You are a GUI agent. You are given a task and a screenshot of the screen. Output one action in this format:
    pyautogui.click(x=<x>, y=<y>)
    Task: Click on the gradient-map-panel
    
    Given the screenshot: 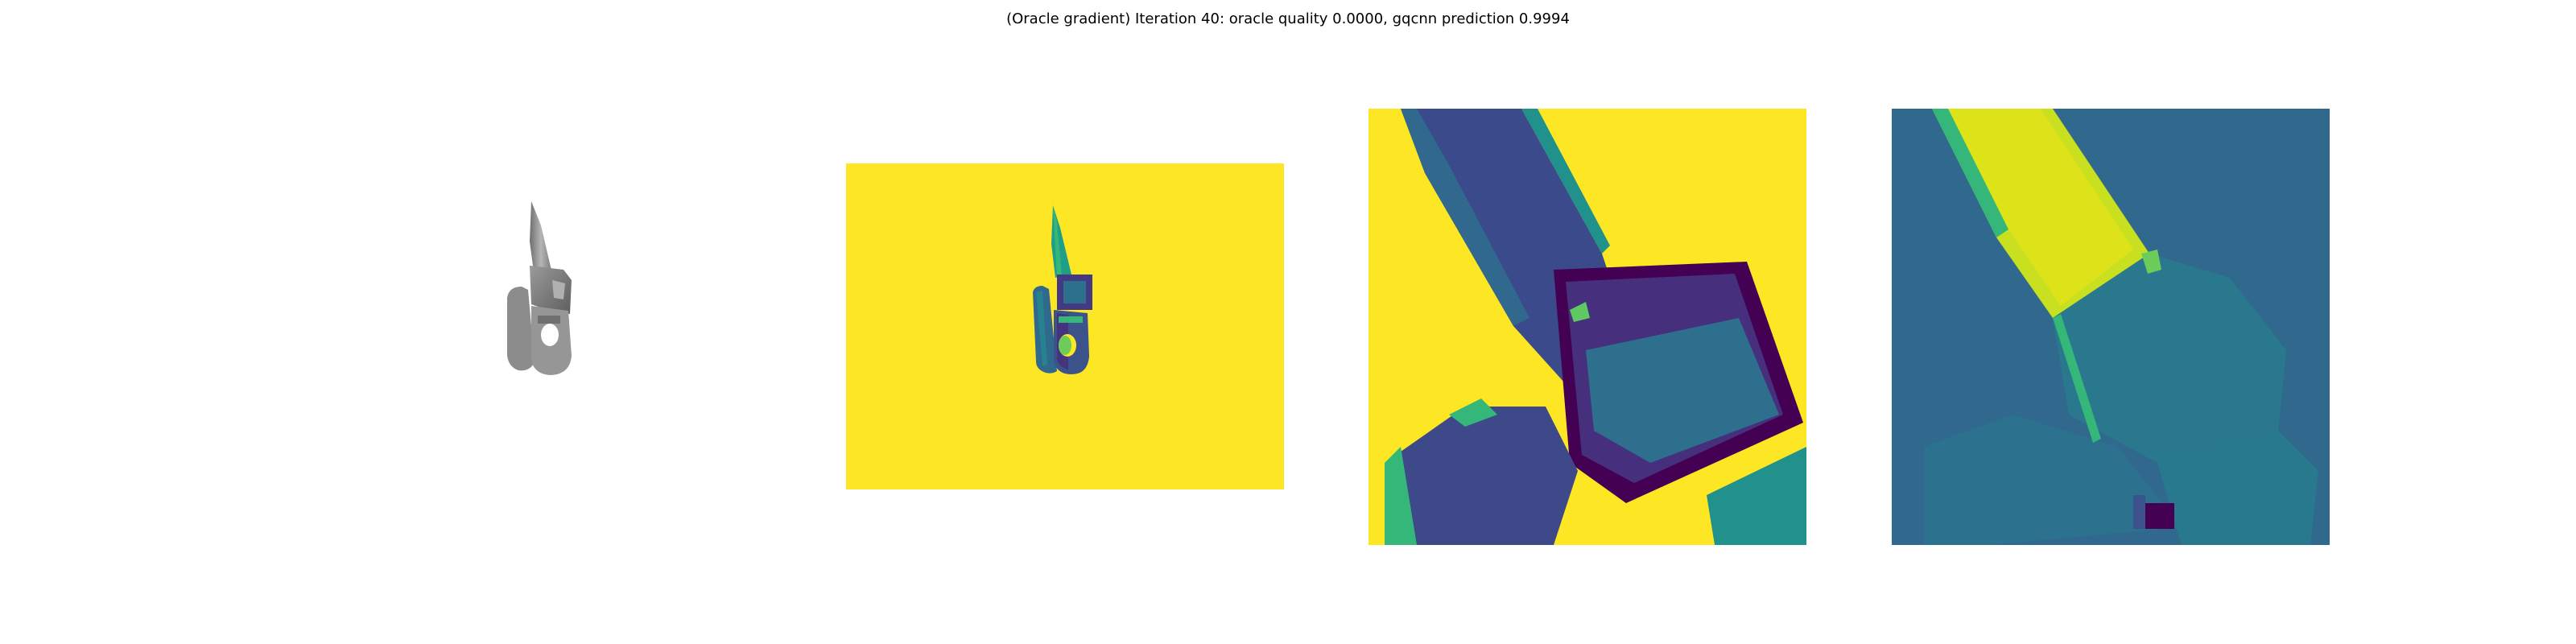 What is the action you would take?
    pyautogui.click(x=2111, y=327)
    